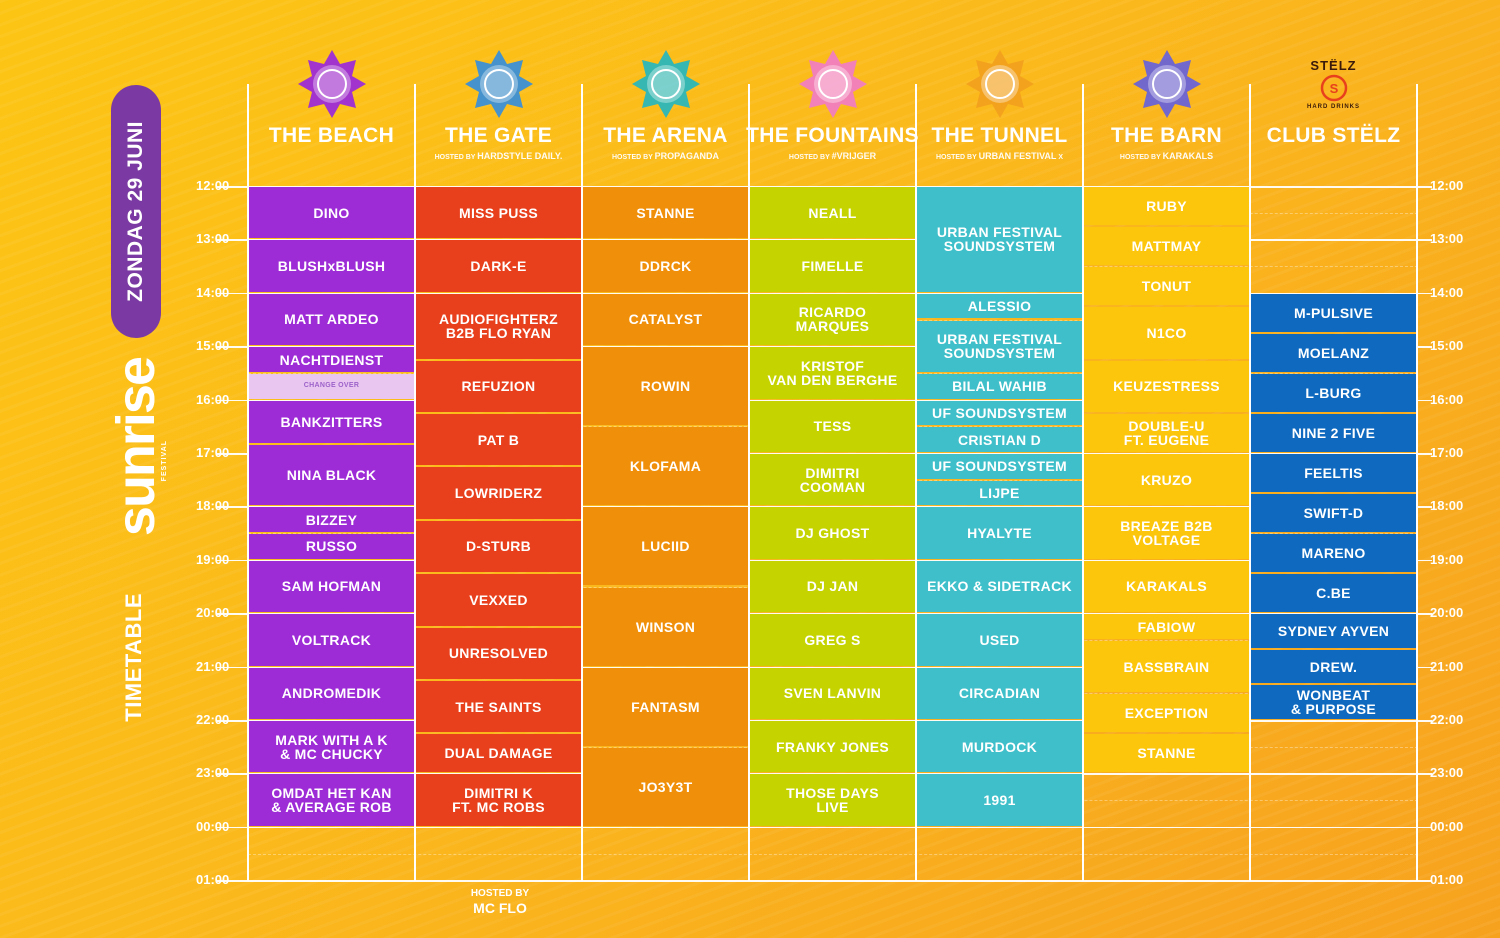  What do you see at coordinates (999, 386) in the screenshot?
I see `artist-slot: BILAL WAHIB` at bounding box center [999, 386].